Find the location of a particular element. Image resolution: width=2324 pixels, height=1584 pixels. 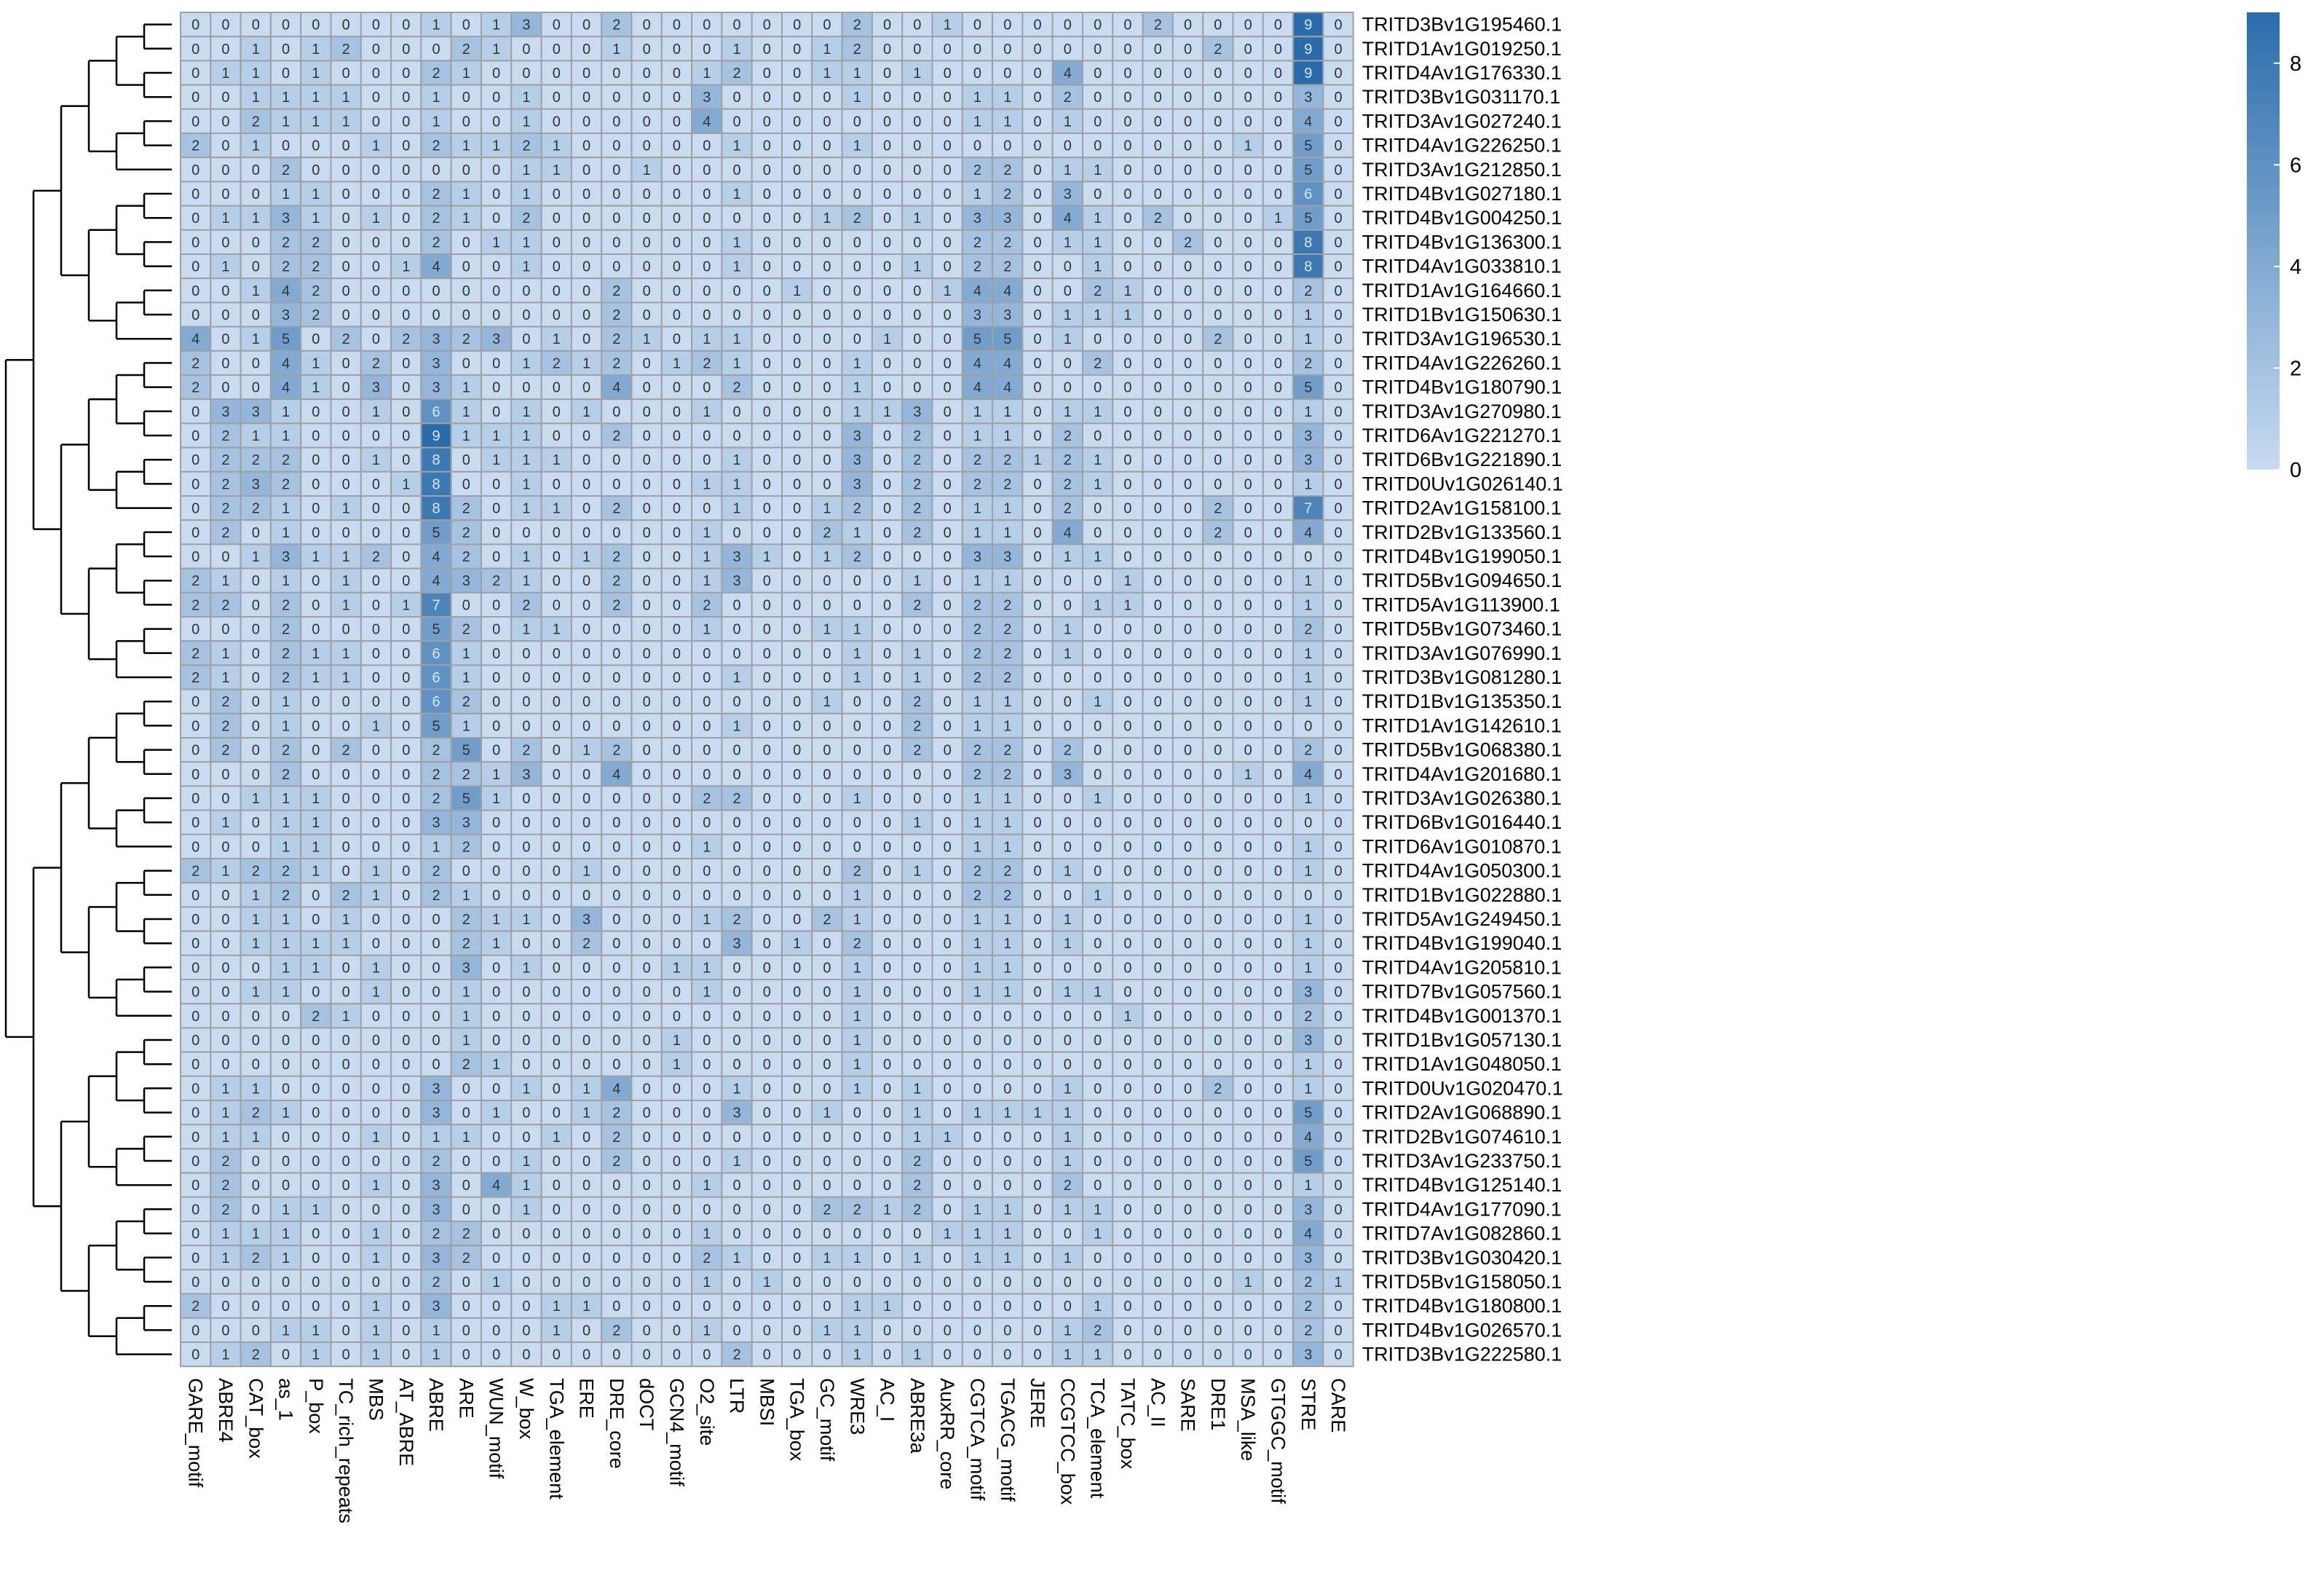

row-label: TRITD4Bv1G001370.1 is located at coordinates (1462, 1016).